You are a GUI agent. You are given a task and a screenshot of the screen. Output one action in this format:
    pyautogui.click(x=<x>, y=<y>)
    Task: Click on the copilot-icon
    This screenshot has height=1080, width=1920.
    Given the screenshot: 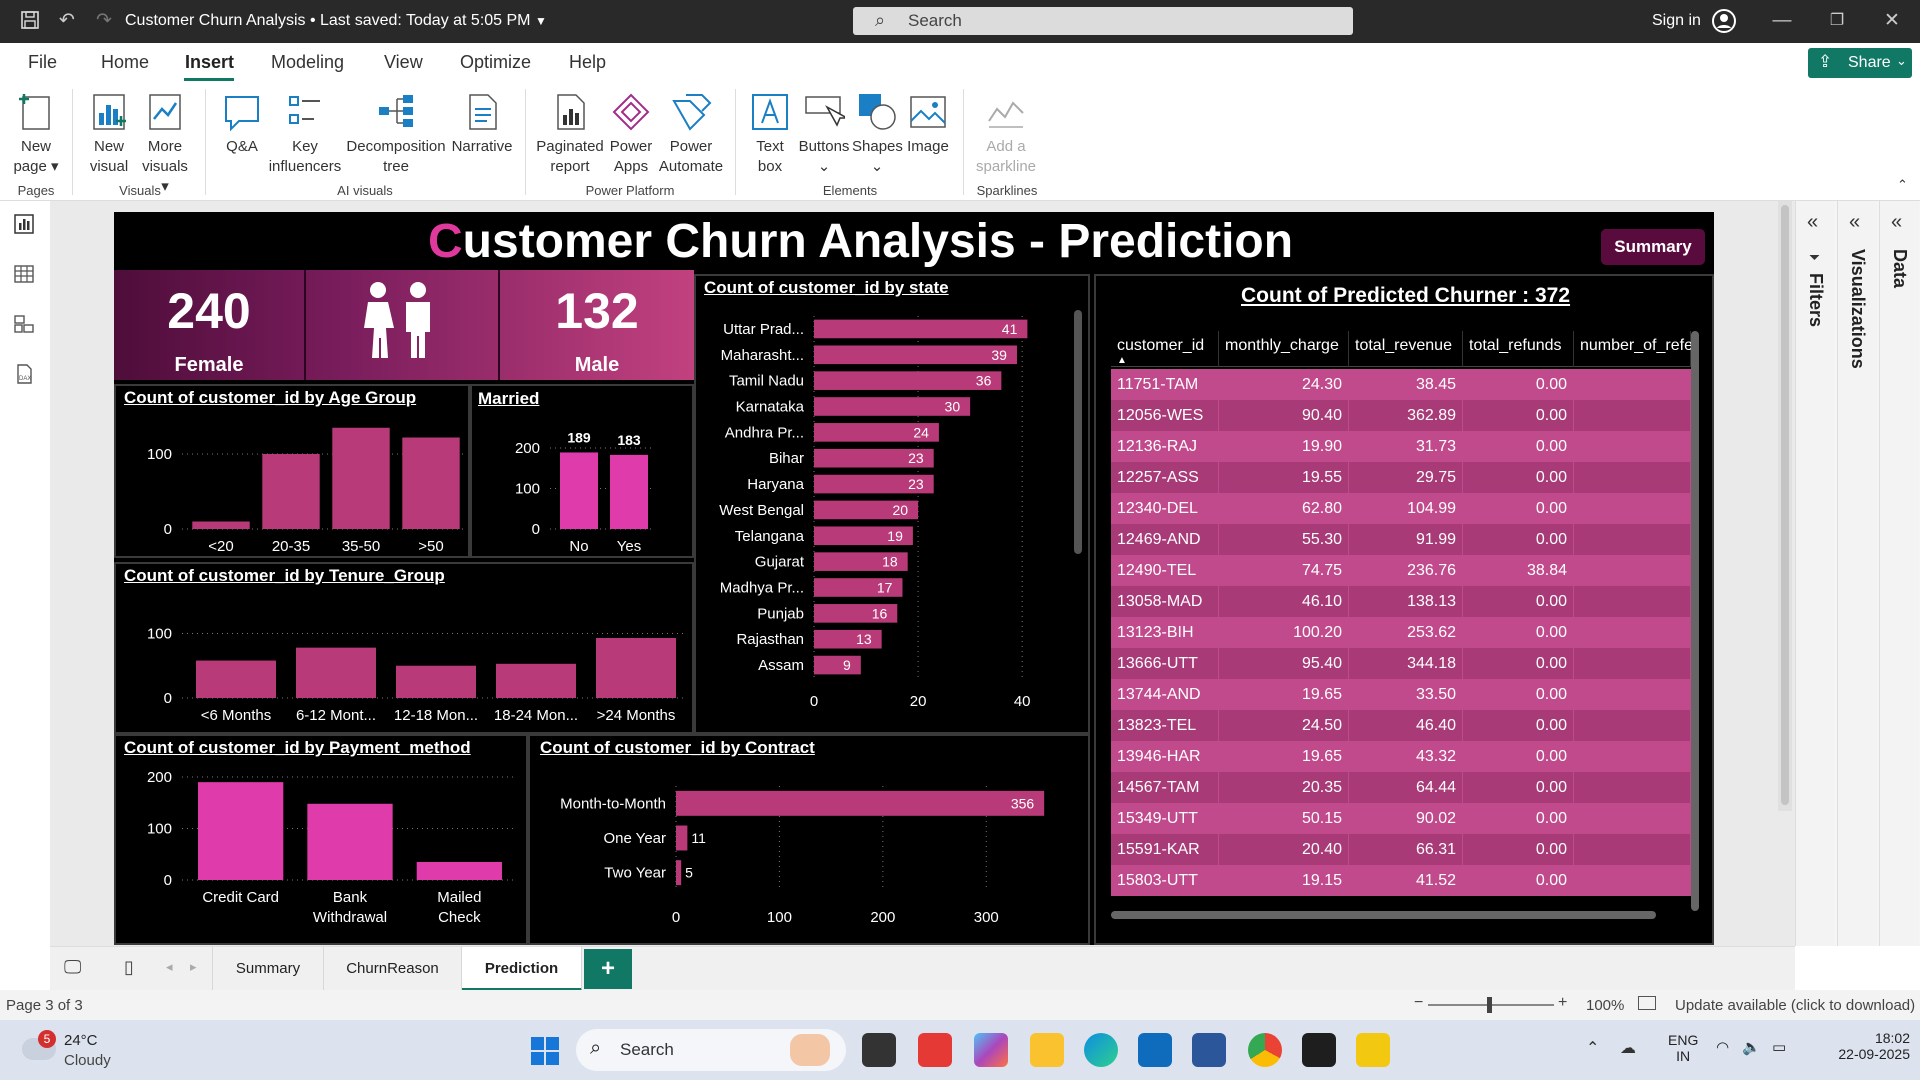 What is the action you would take?
    pyautogui.click(x=991, y=1050)
    